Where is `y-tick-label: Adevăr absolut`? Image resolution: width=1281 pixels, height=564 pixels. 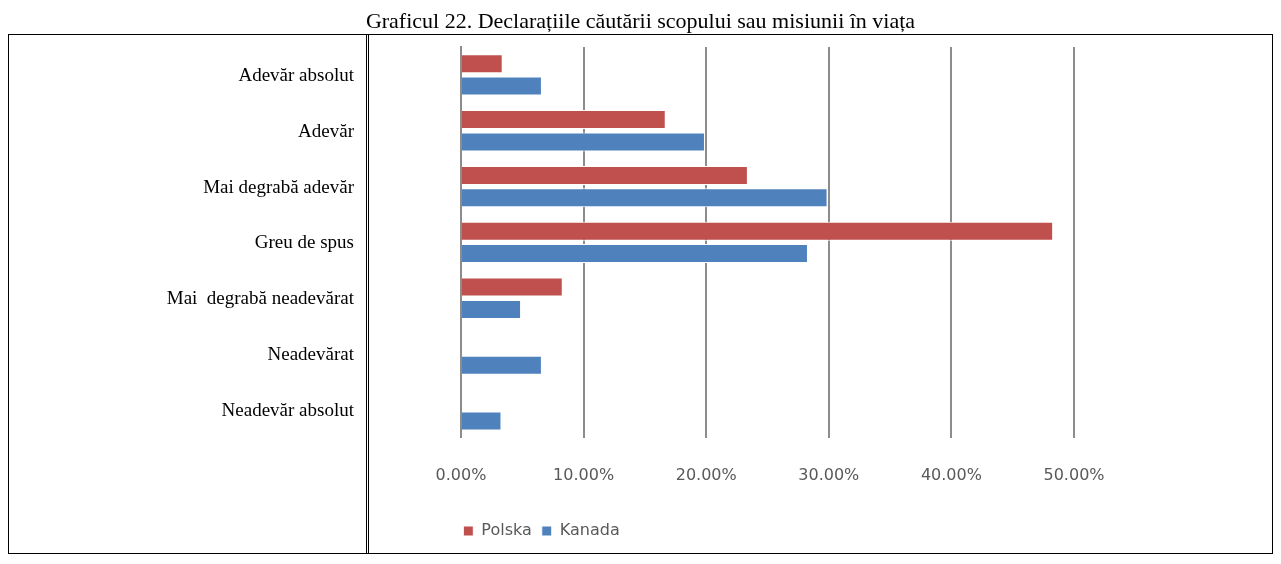 y-tick-label: Adevăr absolut is located at coordinates (296, 74).